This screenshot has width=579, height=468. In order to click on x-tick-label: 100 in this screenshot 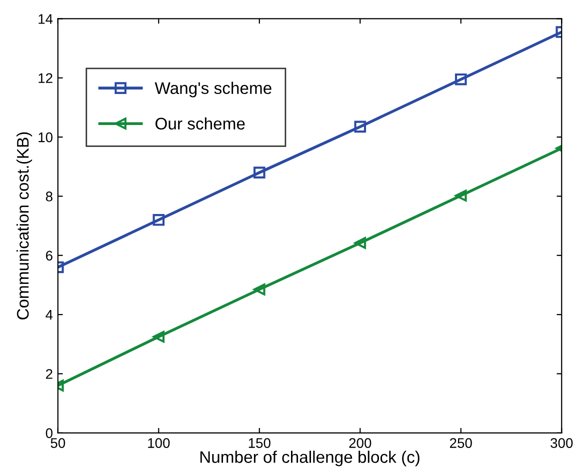, I will do `click(159, 443)`.